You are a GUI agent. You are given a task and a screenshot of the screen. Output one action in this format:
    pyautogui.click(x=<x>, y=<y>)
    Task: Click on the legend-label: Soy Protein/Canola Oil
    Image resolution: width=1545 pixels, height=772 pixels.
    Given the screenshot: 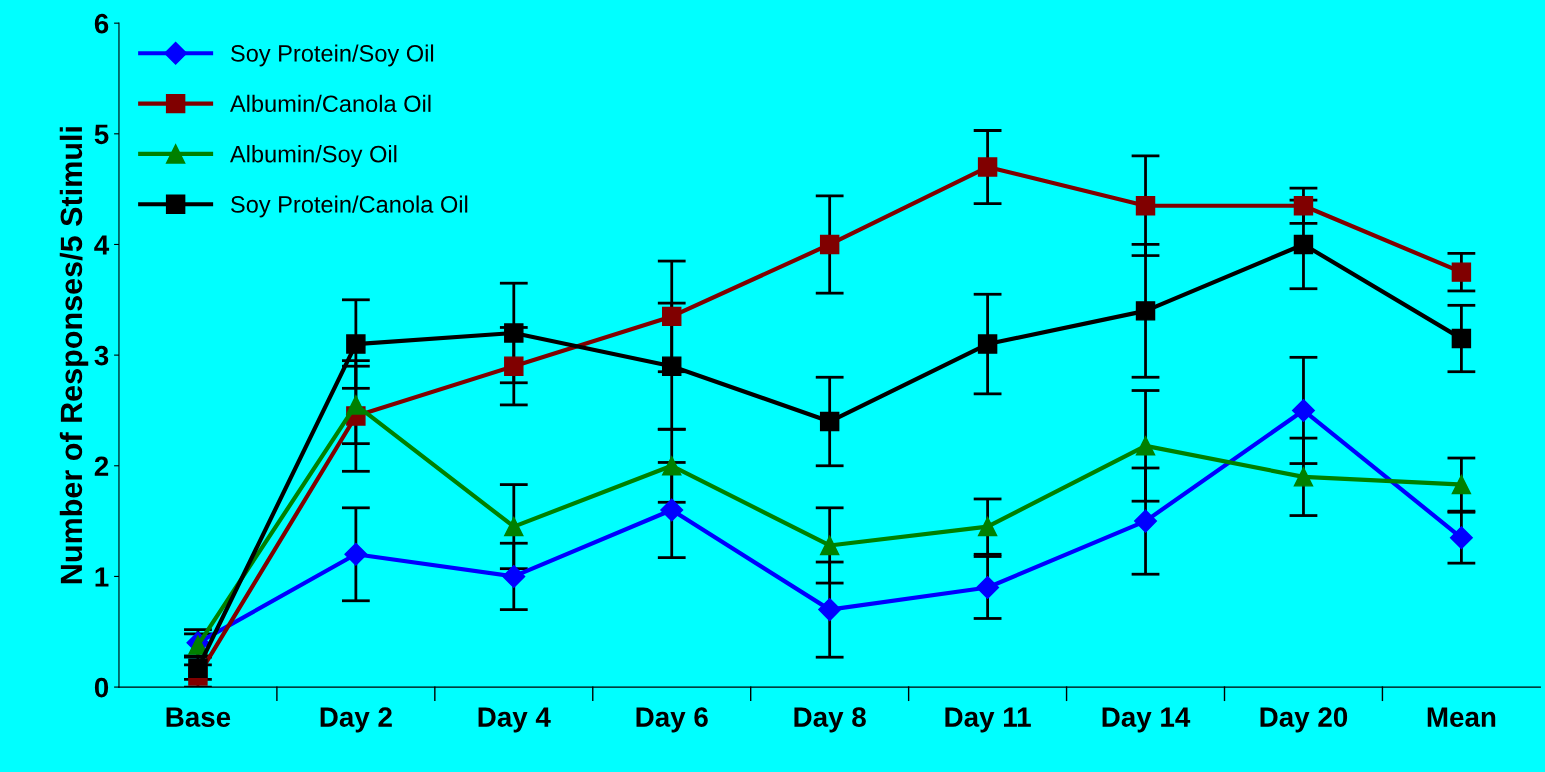 What is the action you would take?
    pyautogui.click(x=349, y=206)
    